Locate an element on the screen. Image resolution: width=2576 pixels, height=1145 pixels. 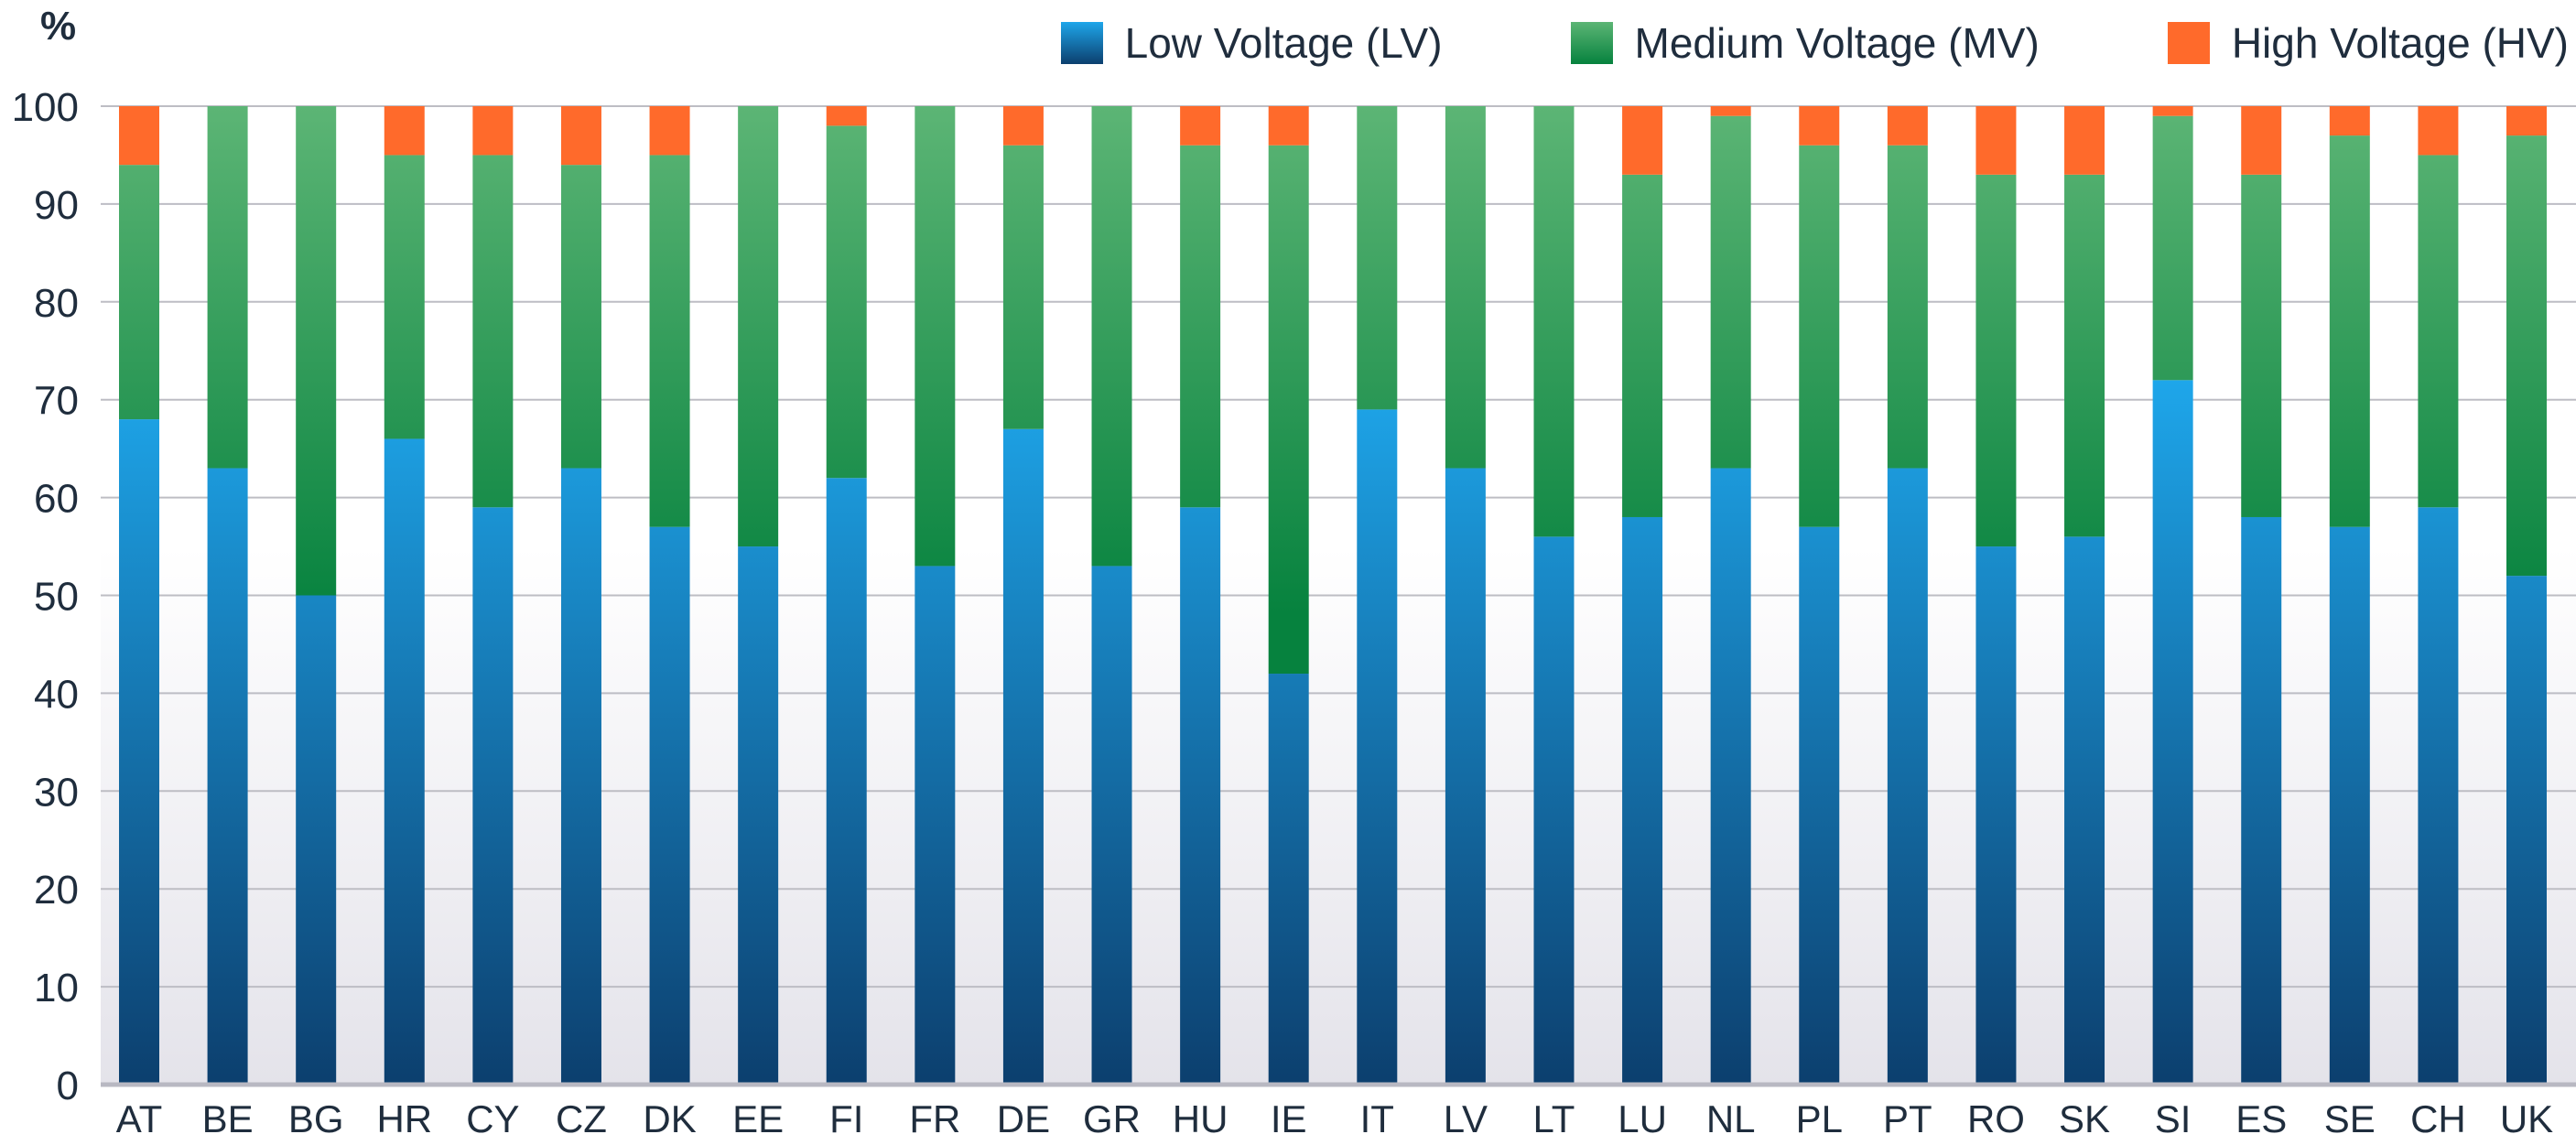
x-tick-label: BE is located at coordinates (228, 1118).